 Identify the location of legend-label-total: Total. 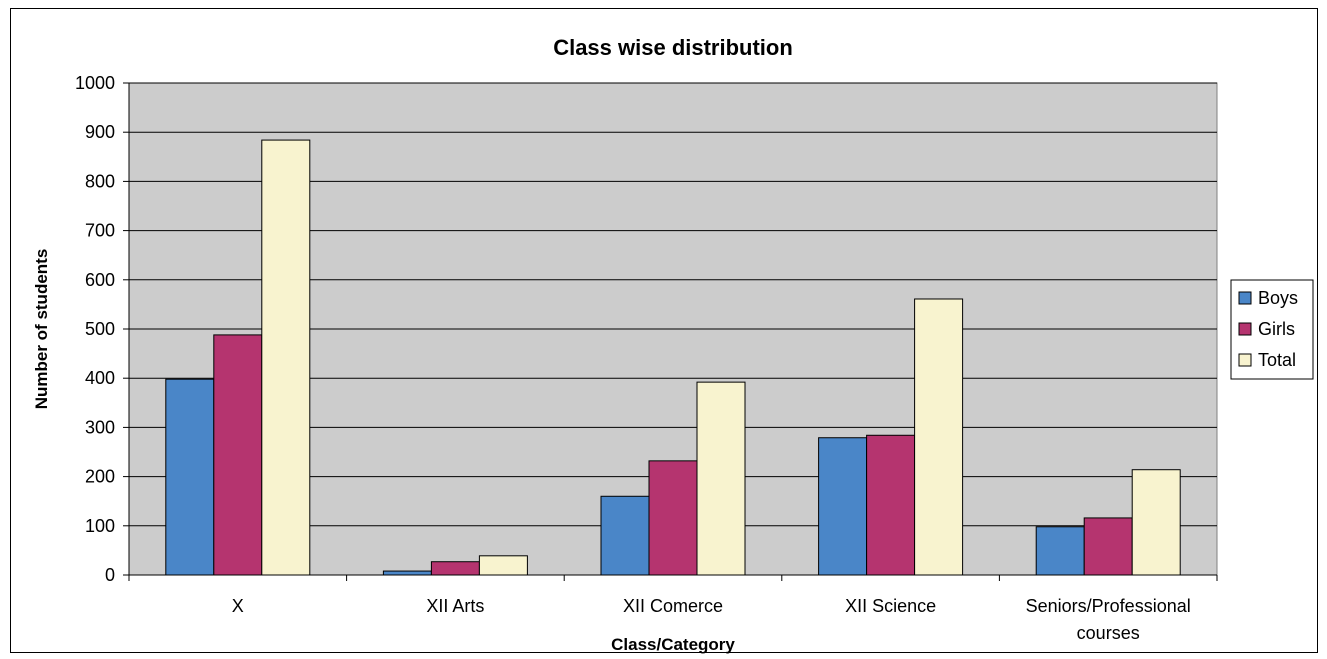
(1277, 360).